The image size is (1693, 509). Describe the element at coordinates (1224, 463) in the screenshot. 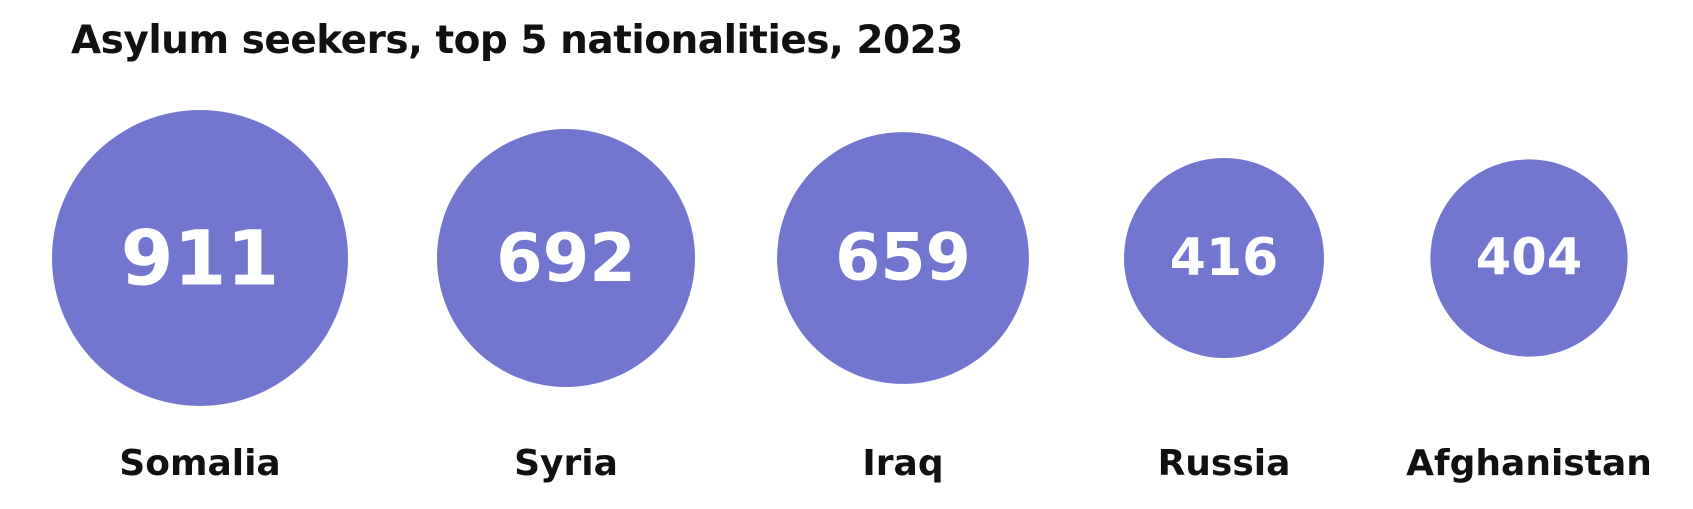

I see `category-label-russia: Russia` at that location.